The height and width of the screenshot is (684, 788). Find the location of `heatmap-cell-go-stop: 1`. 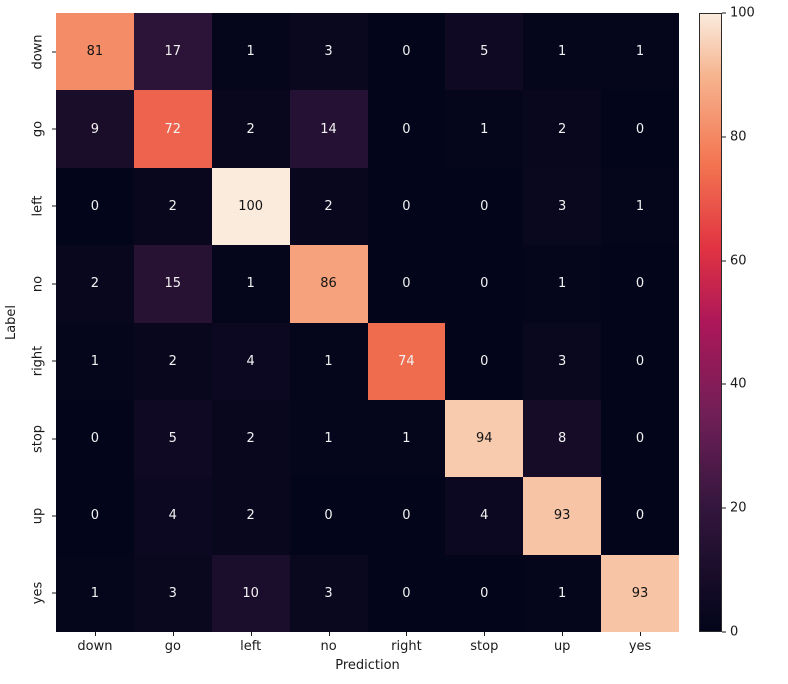

heatmap-cell-go-stop: 1 is located at coordinates (484, 129).